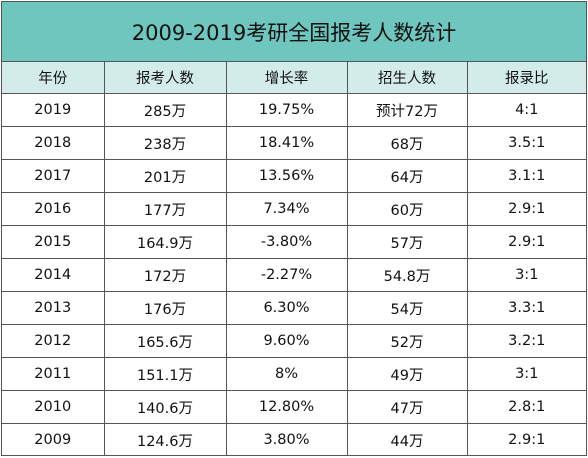 The width and height of the screenshot is (588, 458). Describe the element at coordinates (53, 374) in the screenshot. I see `cell-year: 2011` at that location.